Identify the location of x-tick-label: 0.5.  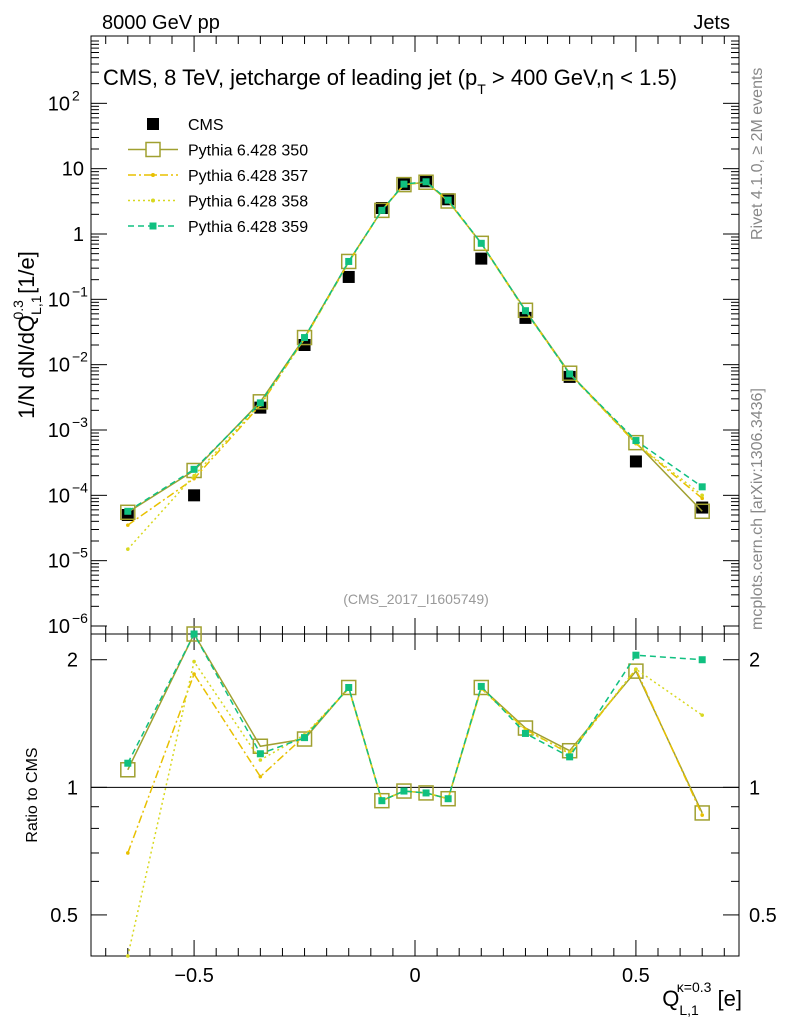
(636, 976).